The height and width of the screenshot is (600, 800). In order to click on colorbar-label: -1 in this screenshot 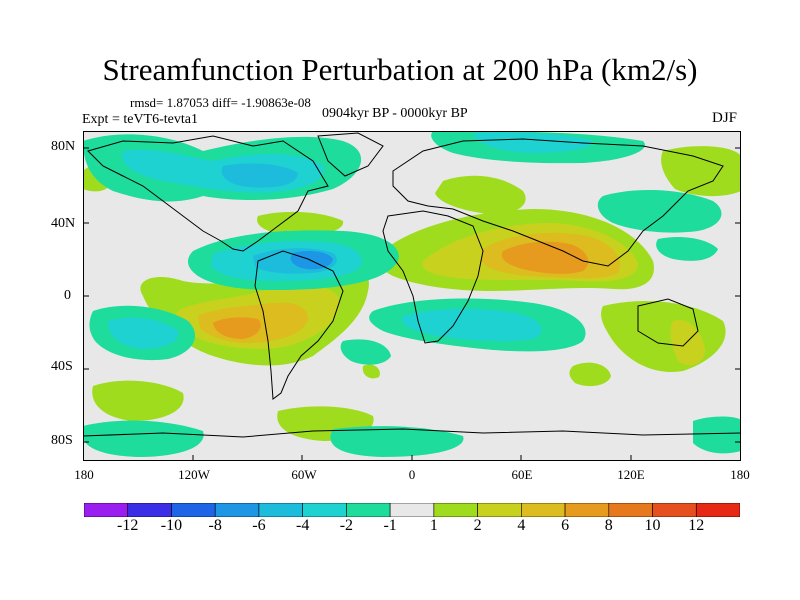, I will do `click(390, 525)`.